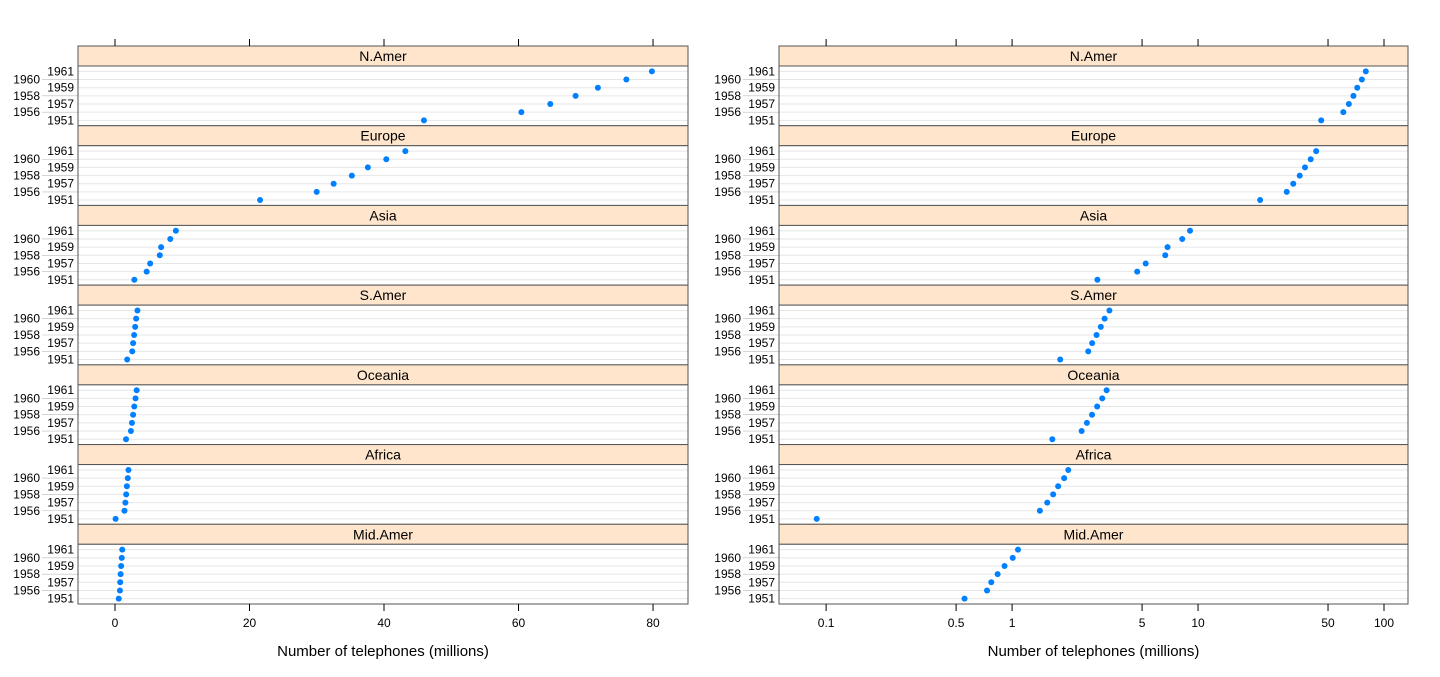 Image resolution: width=1440 pixels, height=677 pixels. I want to click on x-tick-label: 10, so click(1198, 623).